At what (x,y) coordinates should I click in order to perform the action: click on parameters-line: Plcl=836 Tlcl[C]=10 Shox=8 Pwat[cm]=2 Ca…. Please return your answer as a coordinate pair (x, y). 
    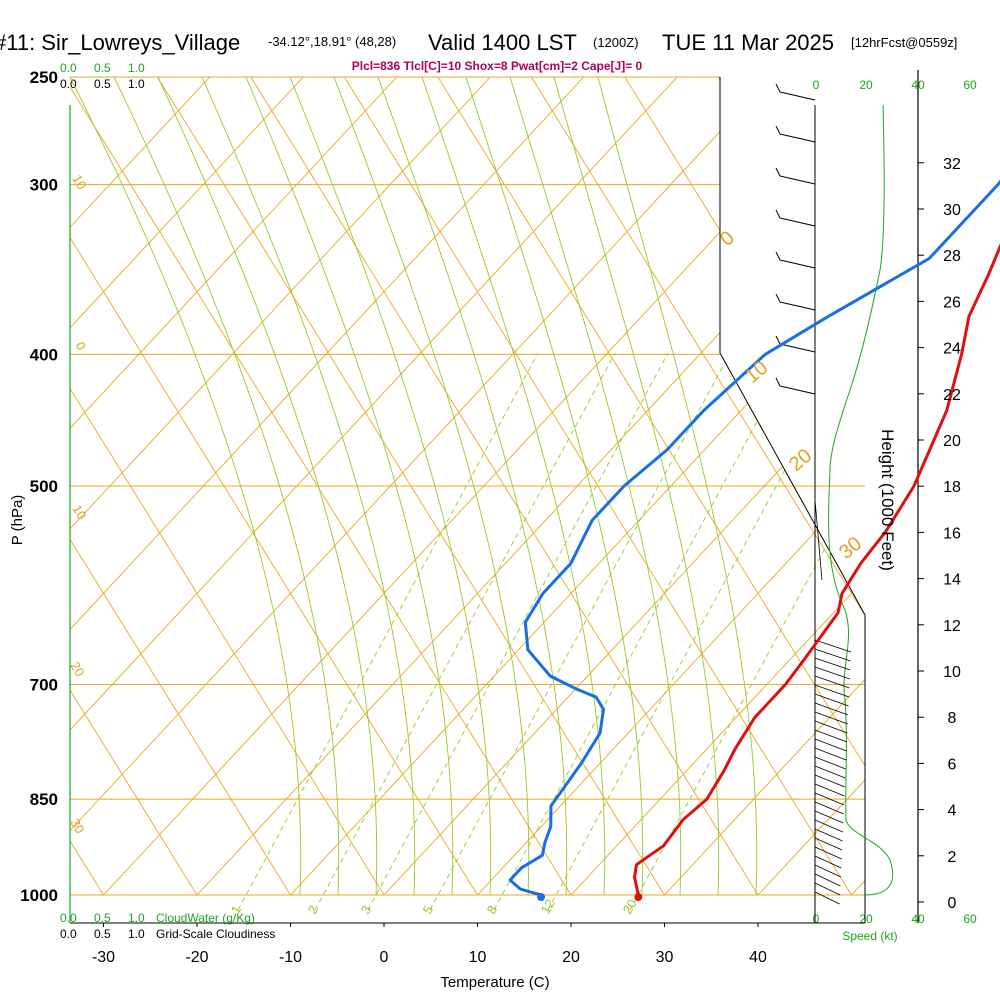
    Looking at the image, I should click on (497, 66).